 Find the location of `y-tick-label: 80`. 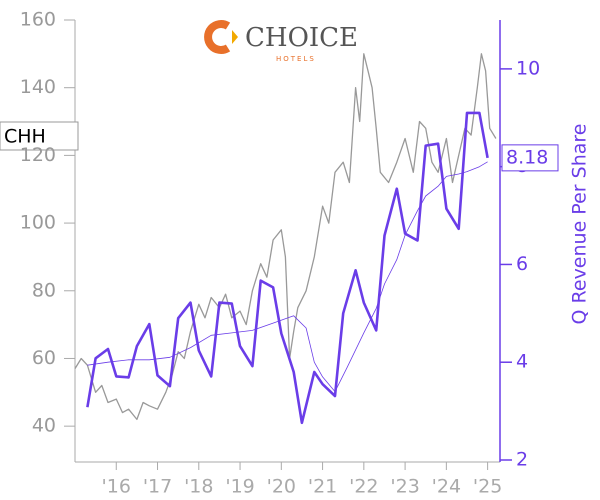

y-tick-label: 80 is located at coordinates (44, 290).